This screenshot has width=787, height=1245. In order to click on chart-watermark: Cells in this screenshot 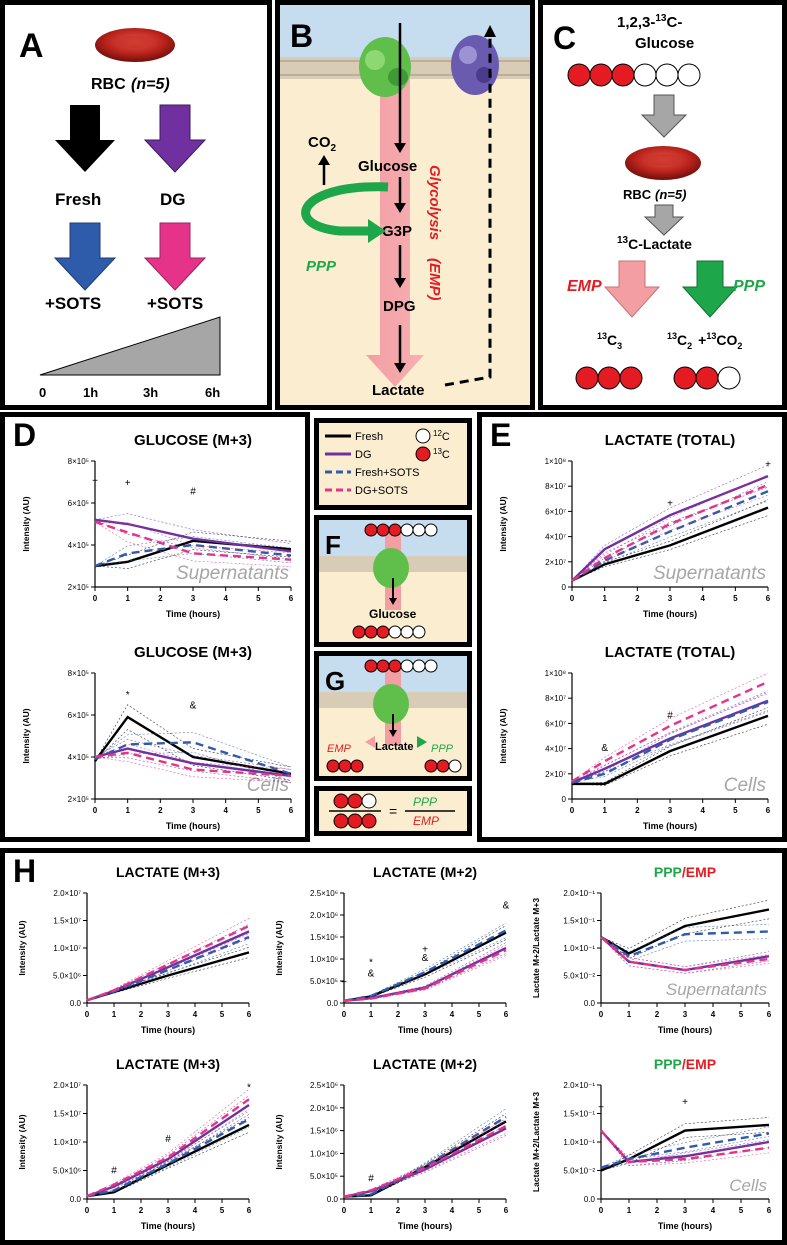, I will do `click(748, 1185)`.